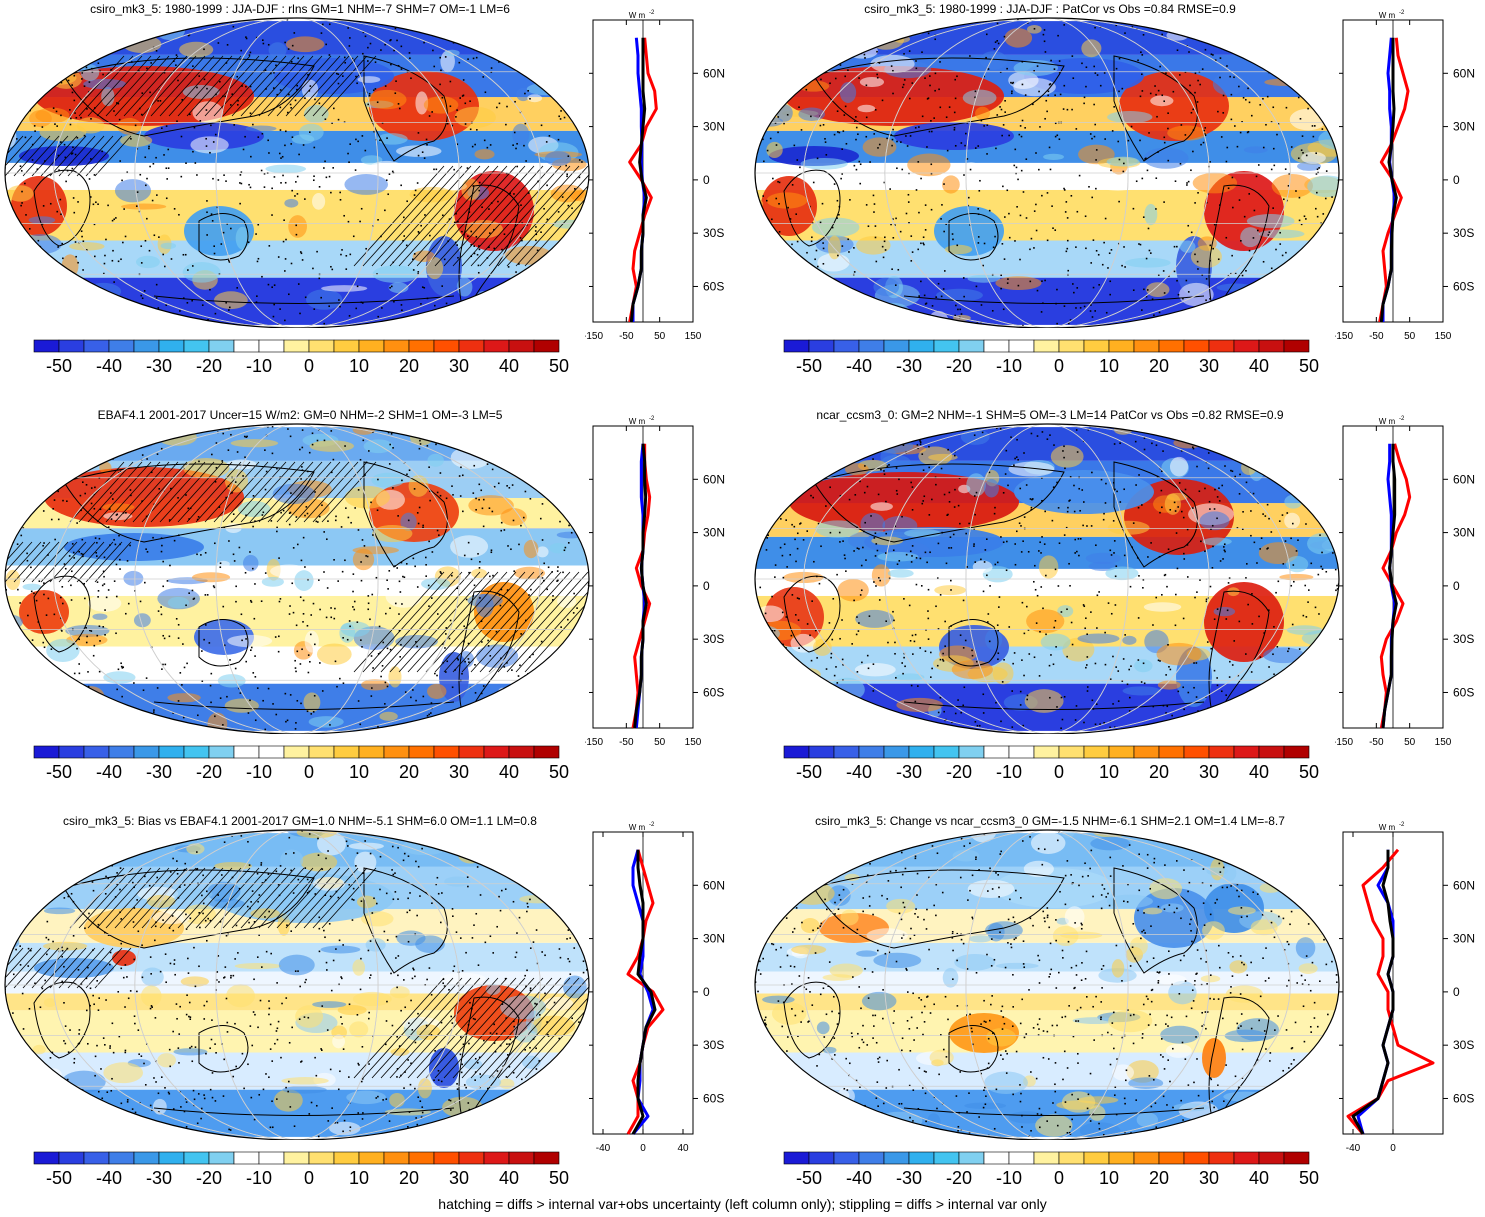 This screenshot has height=1217, width=1485. I want to click on colorbar-label: 0, so click(1059, 772).